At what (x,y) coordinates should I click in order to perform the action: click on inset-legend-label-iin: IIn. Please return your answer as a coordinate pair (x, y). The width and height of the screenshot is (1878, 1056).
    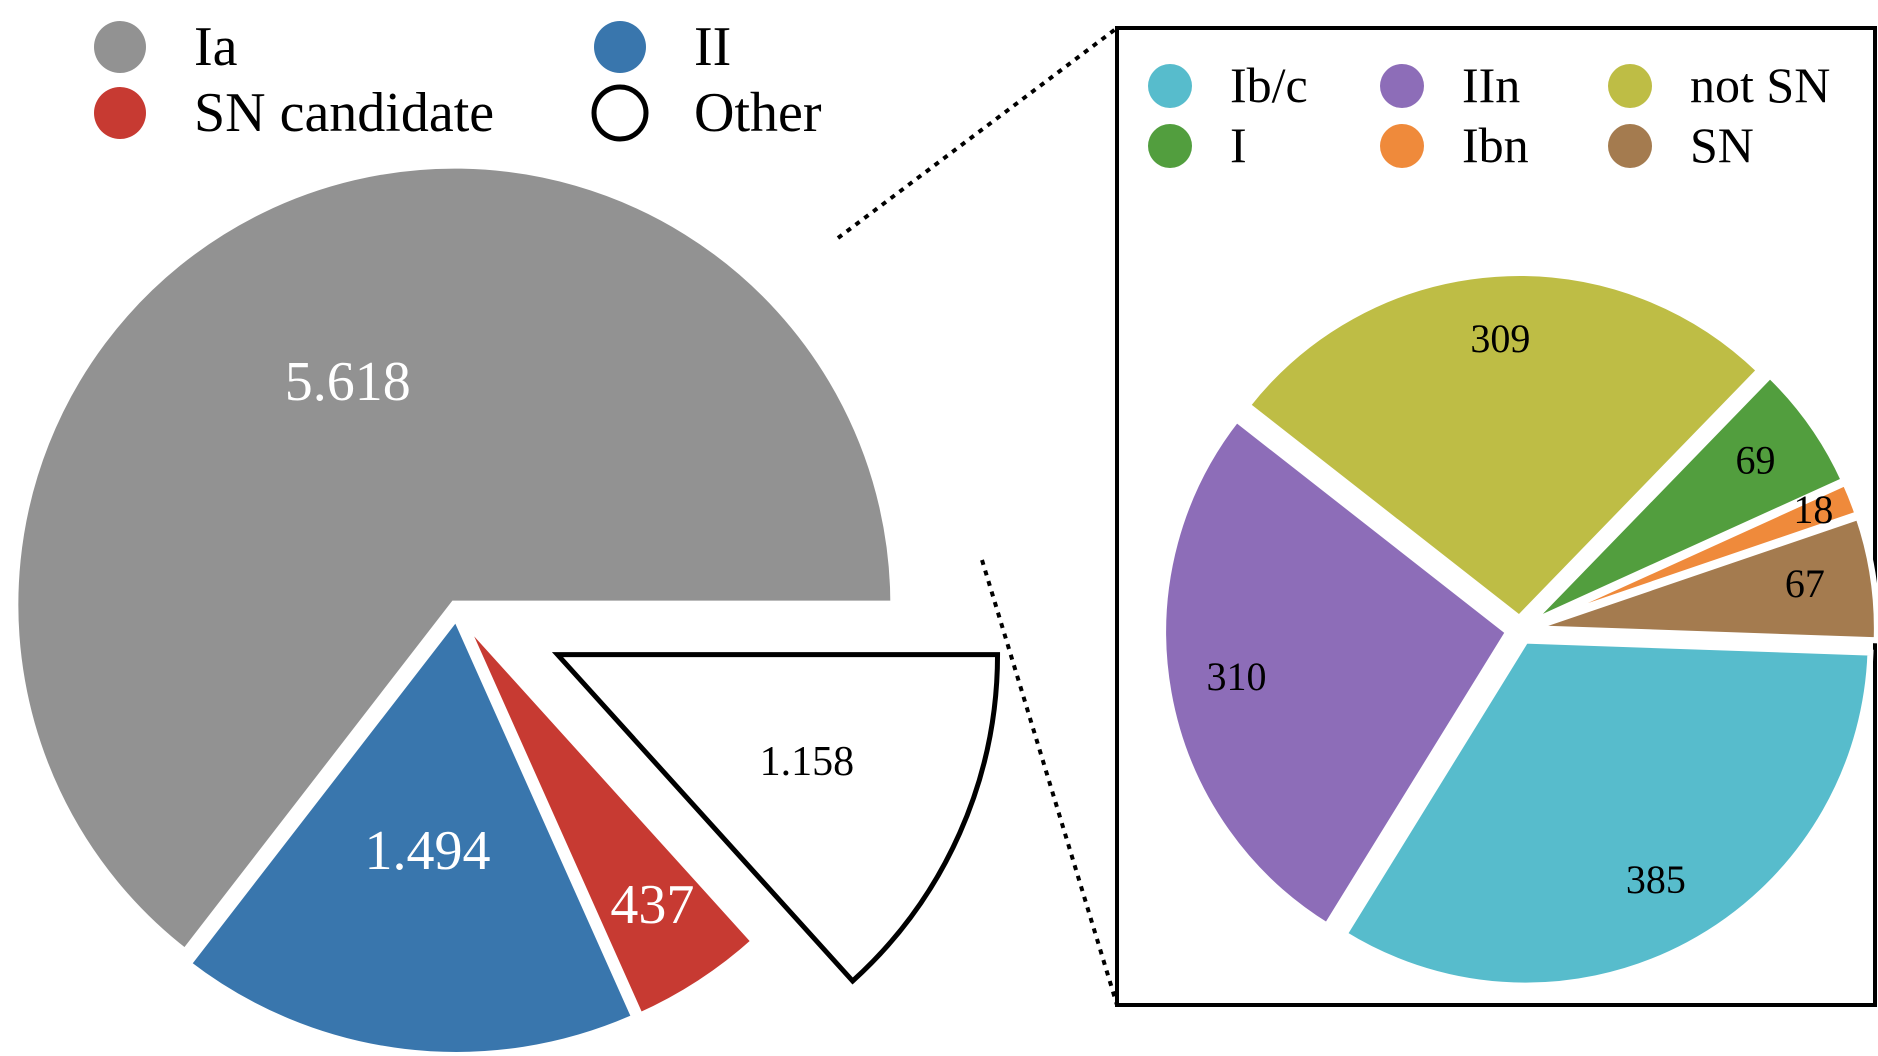
    Looking at the image, I should click on (1491, 85).